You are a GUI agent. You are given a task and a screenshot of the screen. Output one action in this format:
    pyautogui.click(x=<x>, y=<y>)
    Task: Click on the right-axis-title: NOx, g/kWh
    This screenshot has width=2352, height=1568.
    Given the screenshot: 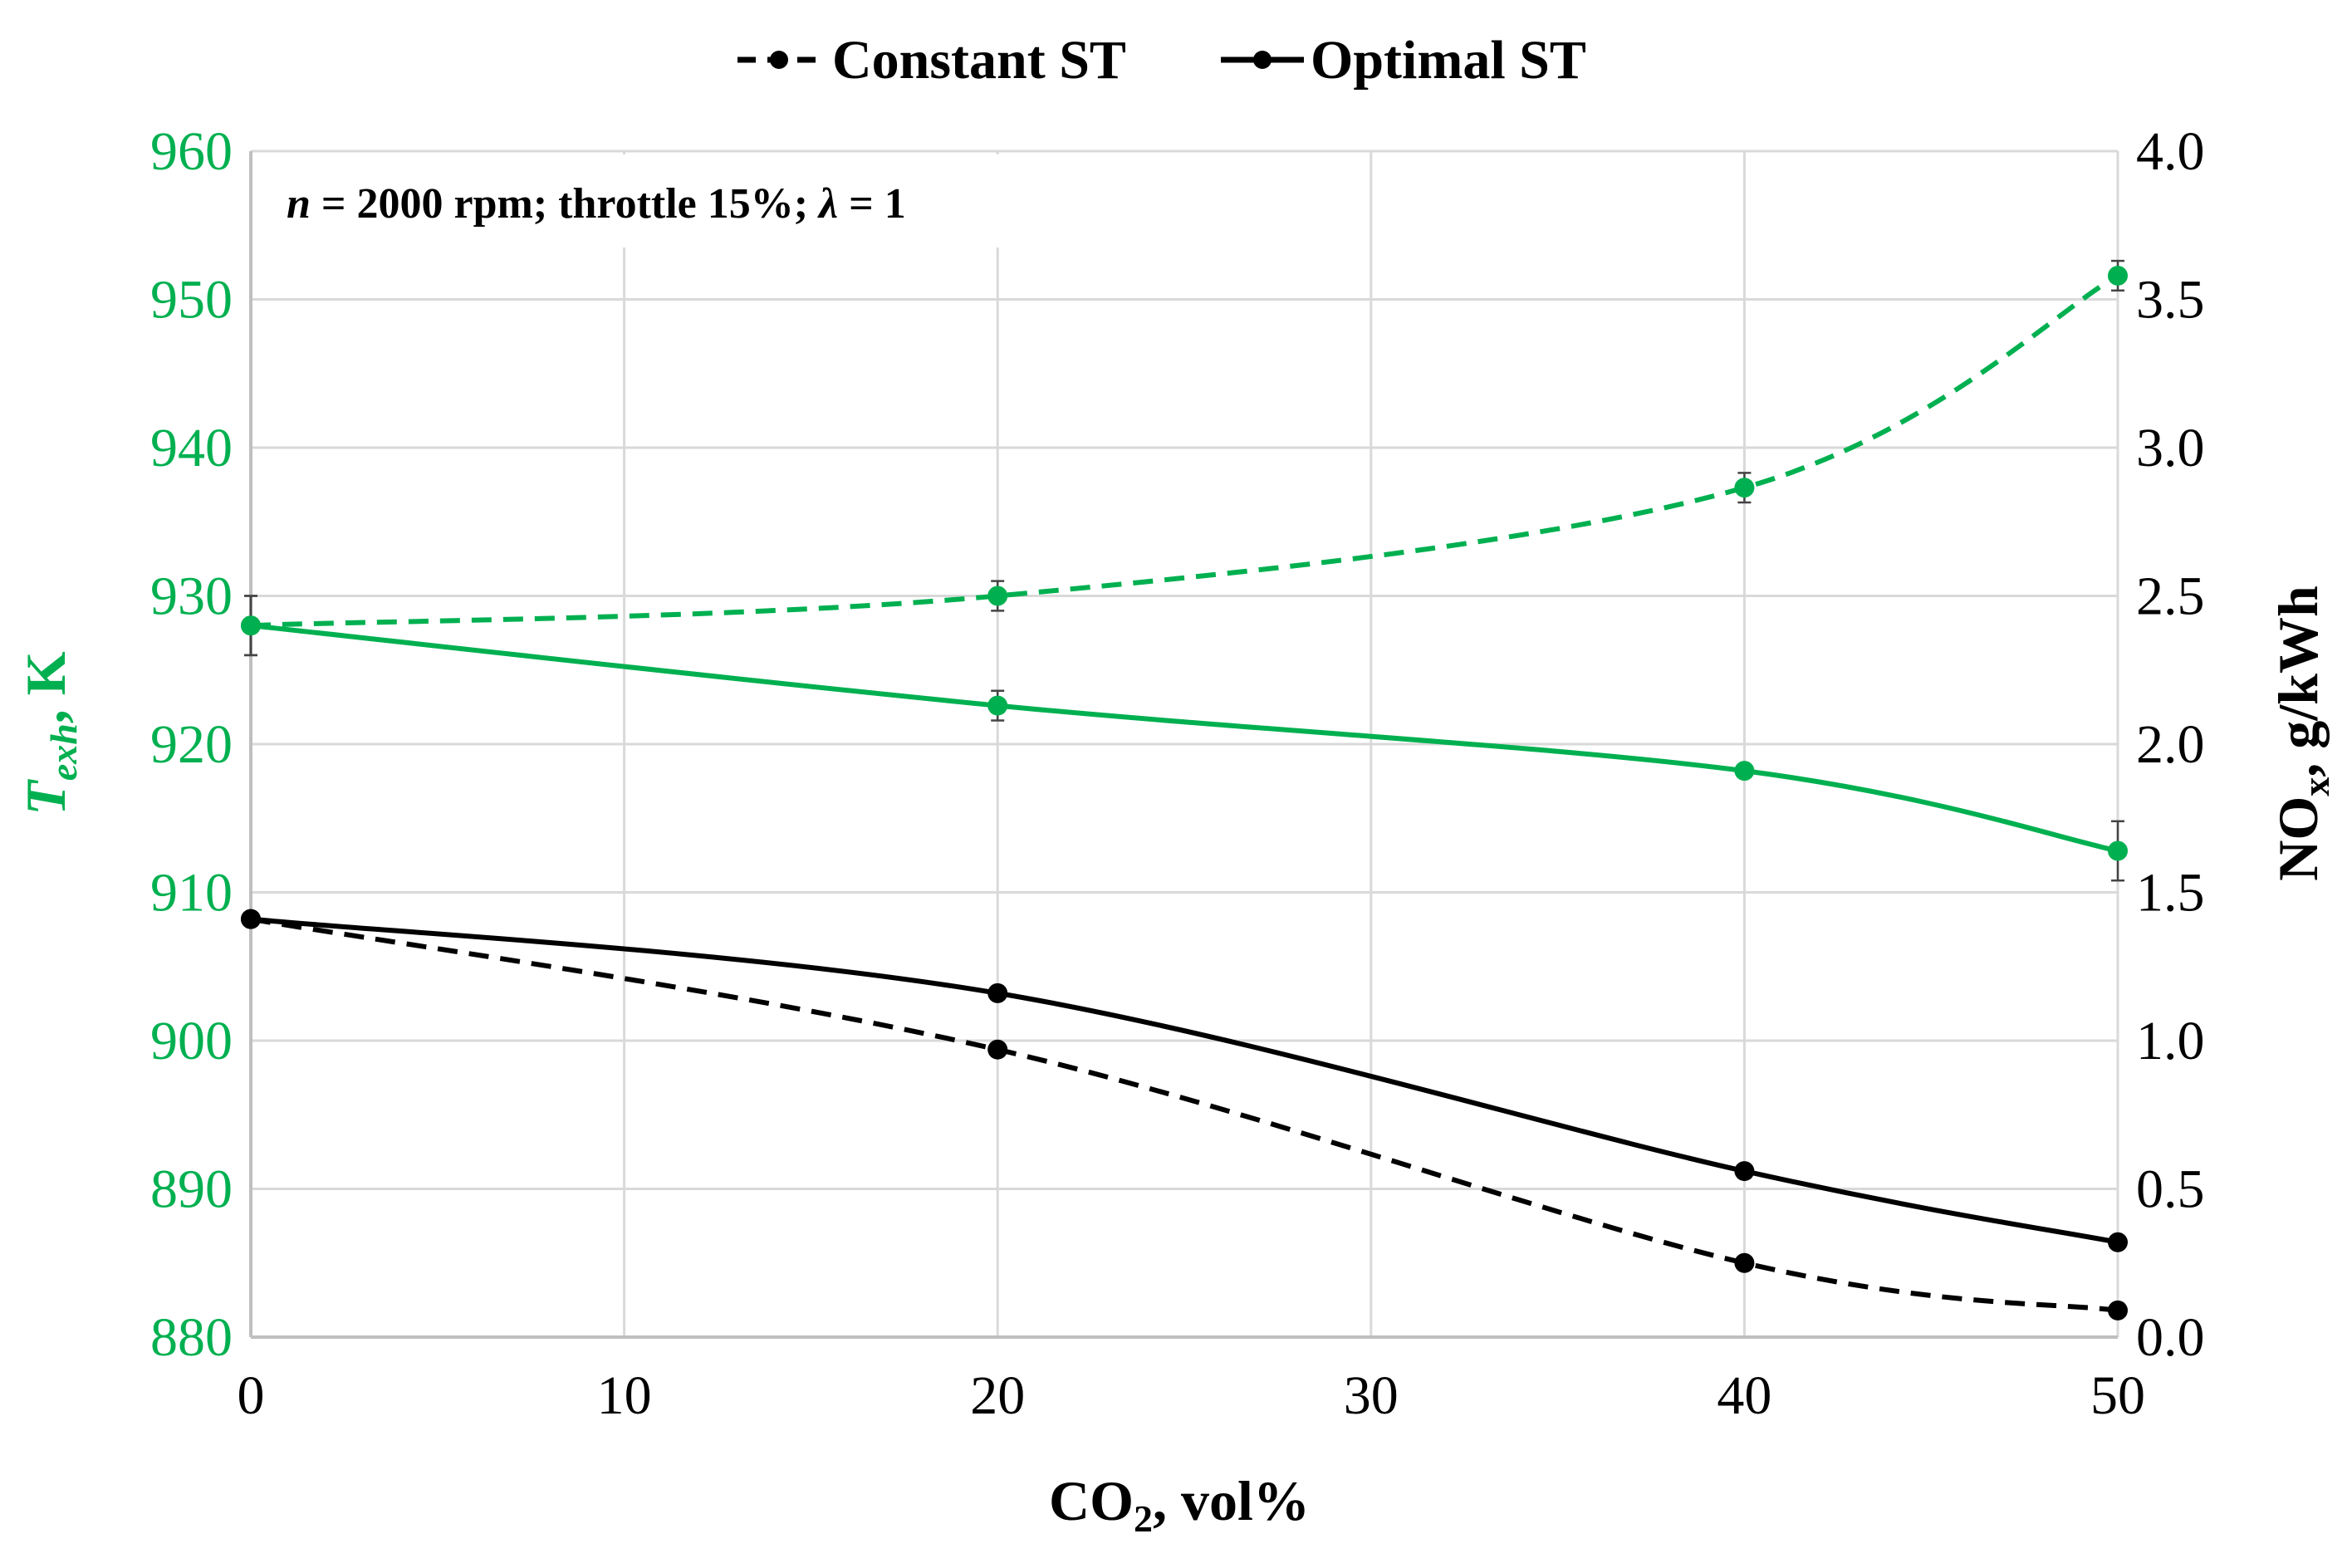 What is the action you would take?
    pyautogui.click(x=2301, y=733)
    